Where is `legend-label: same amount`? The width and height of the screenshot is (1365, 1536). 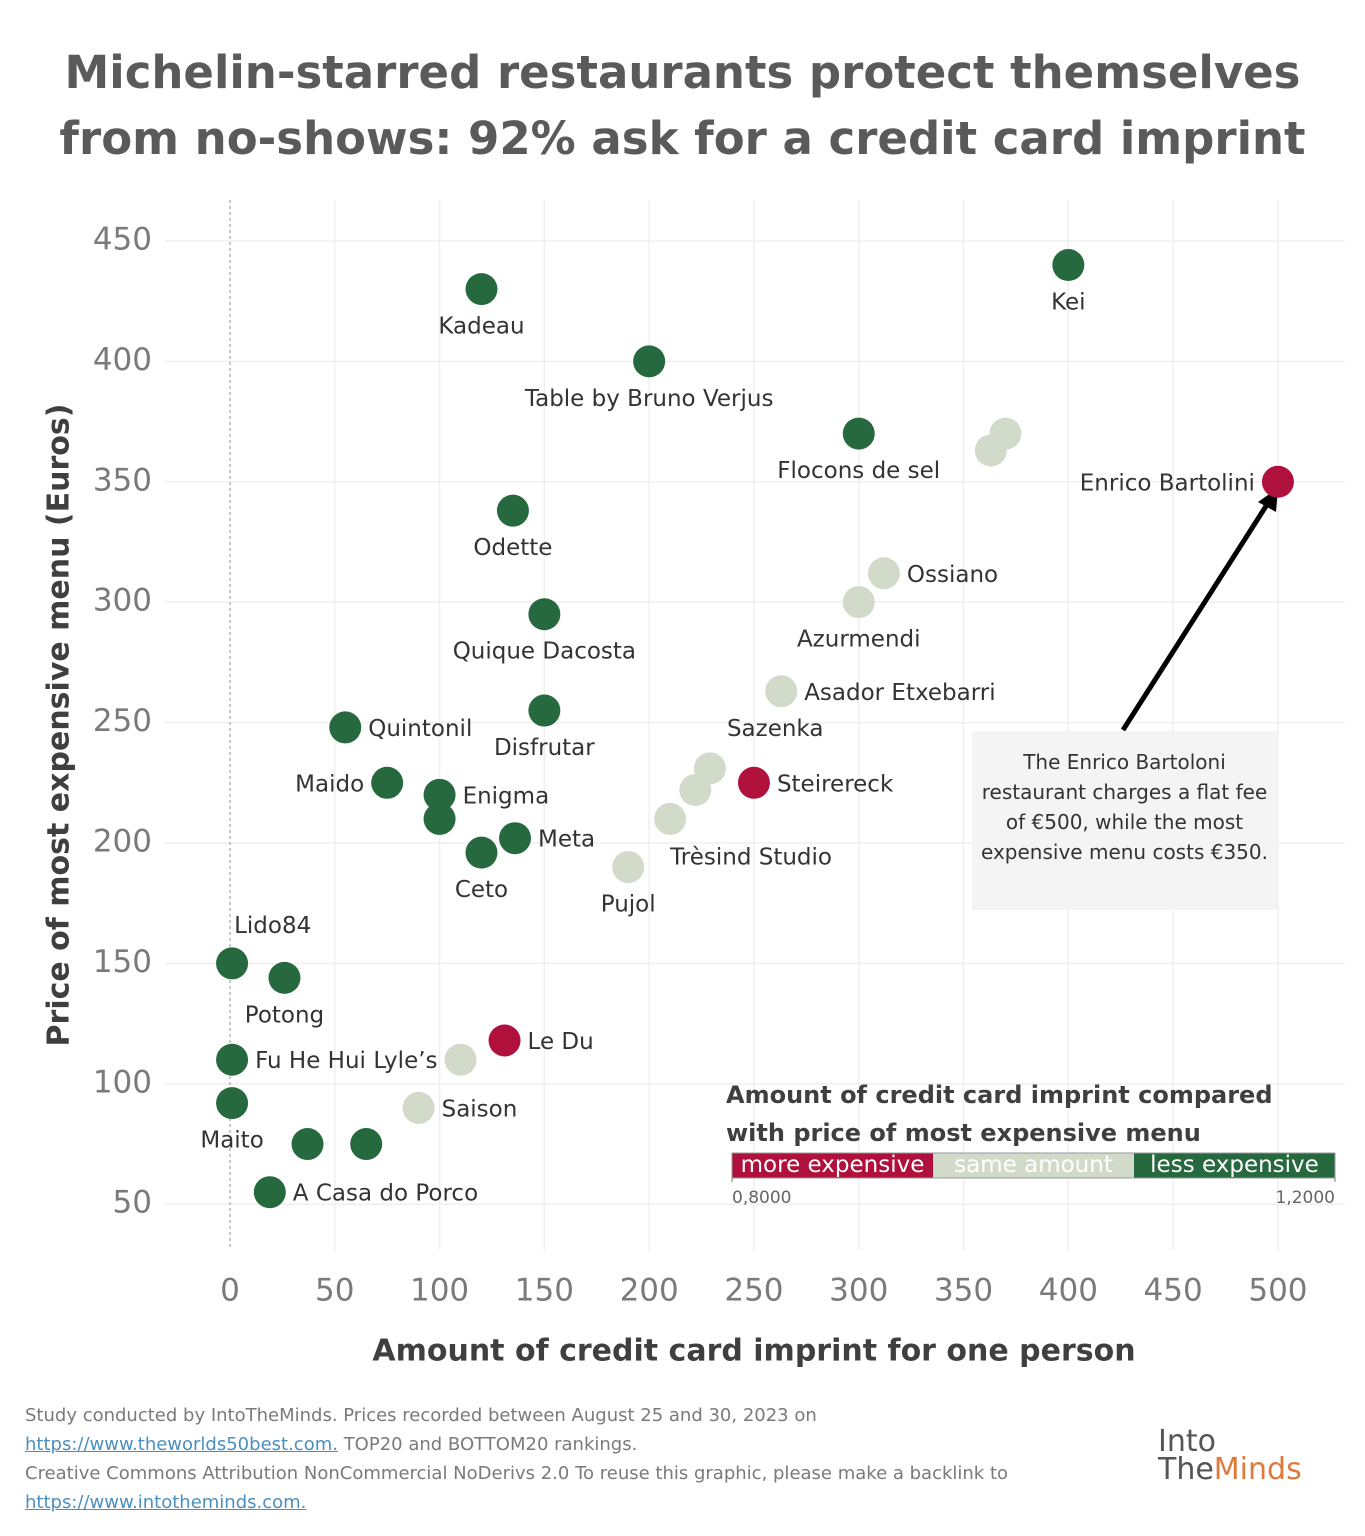 legend-label: same amount is located at coordinates (1033, 1165).